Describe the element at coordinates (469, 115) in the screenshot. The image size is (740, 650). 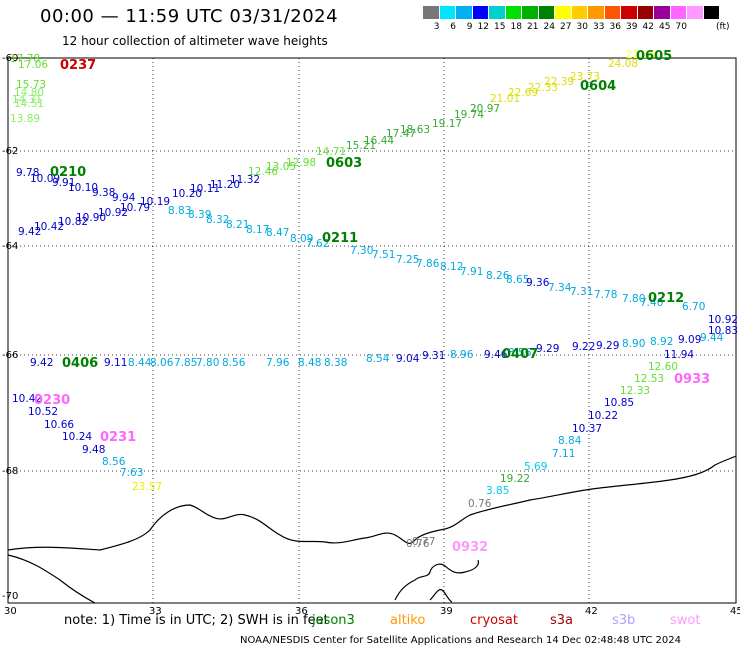
I see `wave-height-value: 19.74` at that location.